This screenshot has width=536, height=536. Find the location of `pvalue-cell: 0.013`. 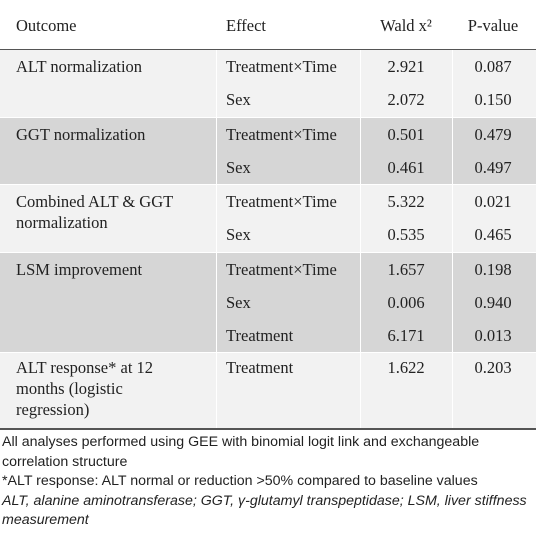

pvalue-cell: 0.013 is located at coordinates (493, 335).